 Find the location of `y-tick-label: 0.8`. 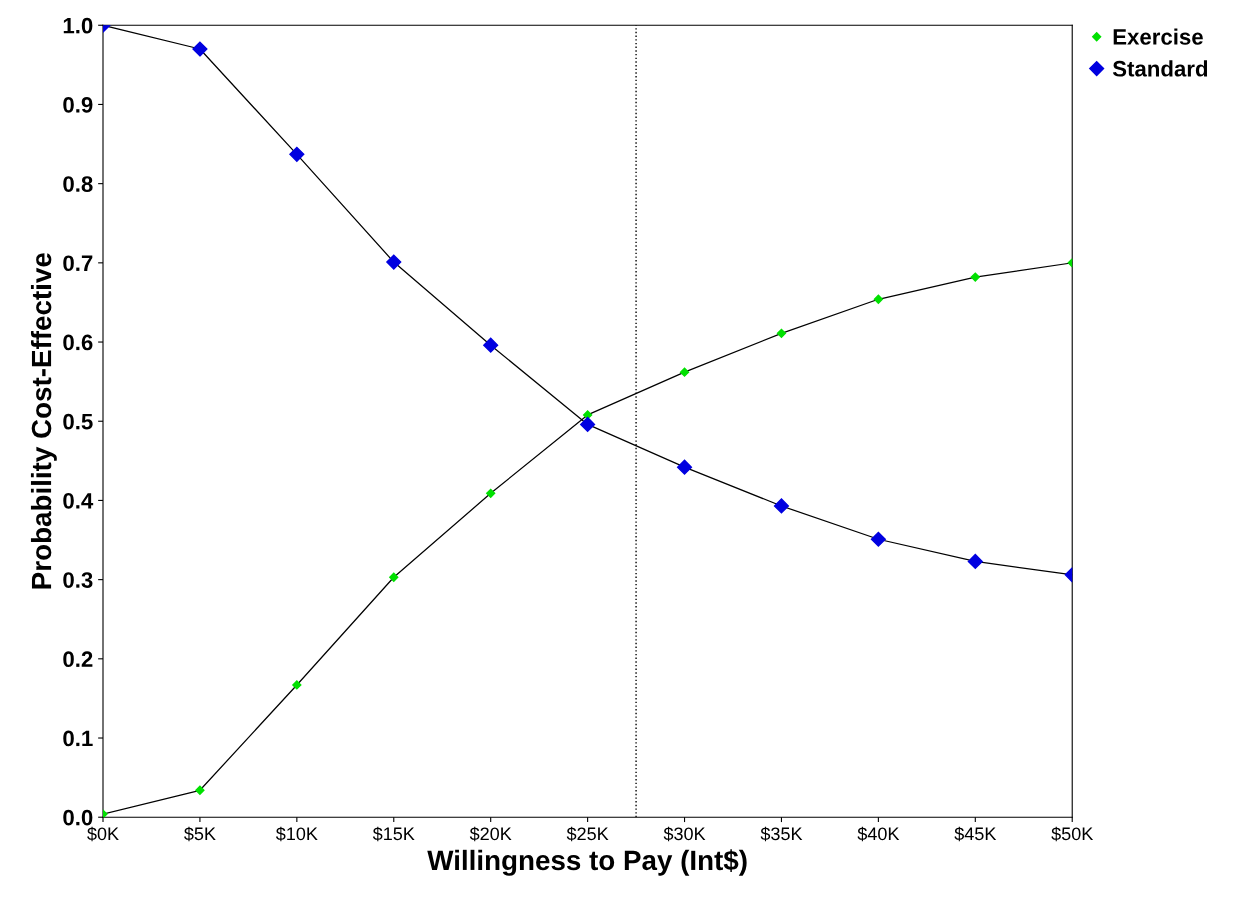

y-tick-label: 0.8 is located at coordinates (78, 184).